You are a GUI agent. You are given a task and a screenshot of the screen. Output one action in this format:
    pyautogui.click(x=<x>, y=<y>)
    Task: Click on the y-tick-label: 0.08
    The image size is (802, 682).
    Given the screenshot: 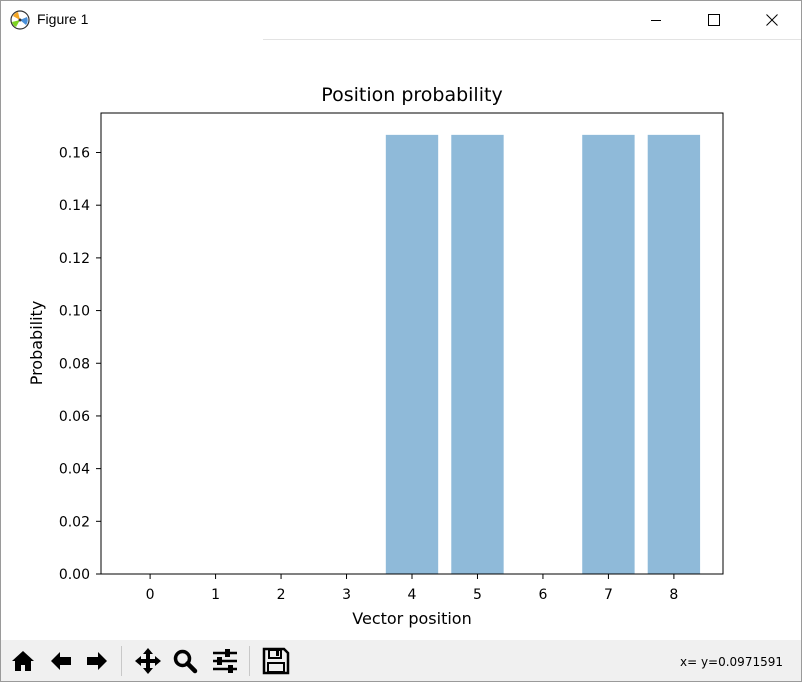 What is the action you would take?
    pyautogui.click(x=74, y=364)
    